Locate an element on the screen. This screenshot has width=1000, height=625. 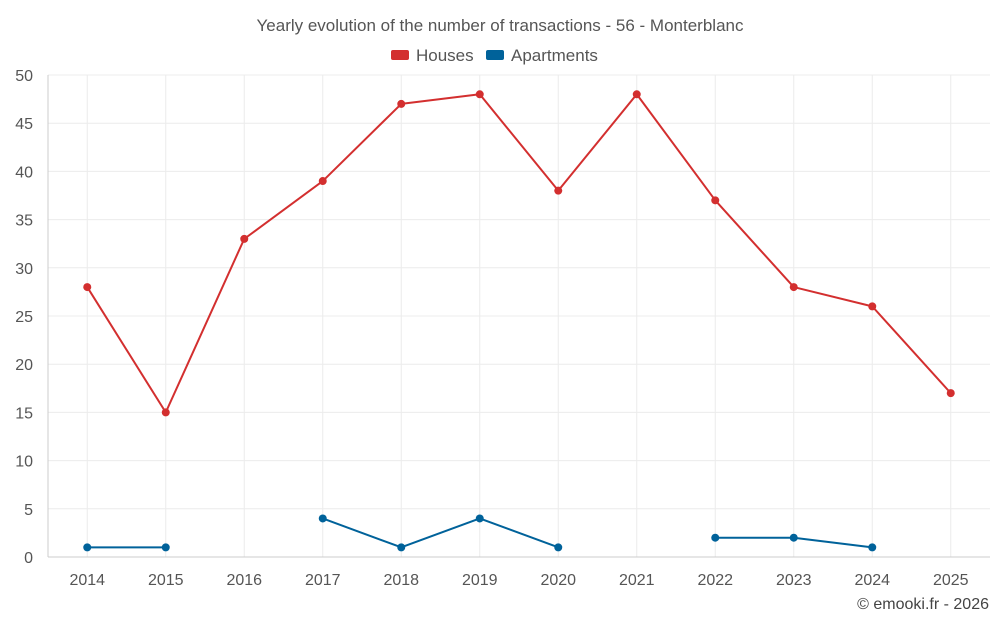
x-tick-label: 2023 is located at coordinates (794, 580).